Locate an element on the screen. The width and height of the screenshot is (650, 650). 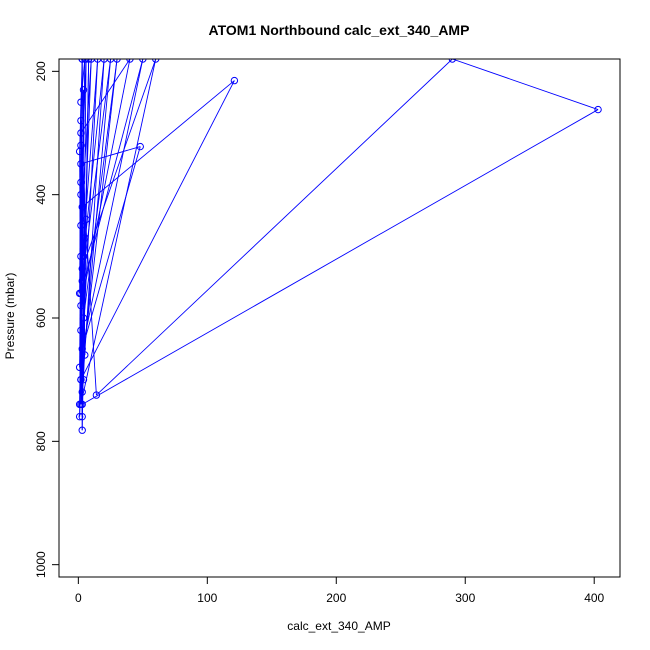
x-tick-label: 300 is located at coordinates (465, 598).